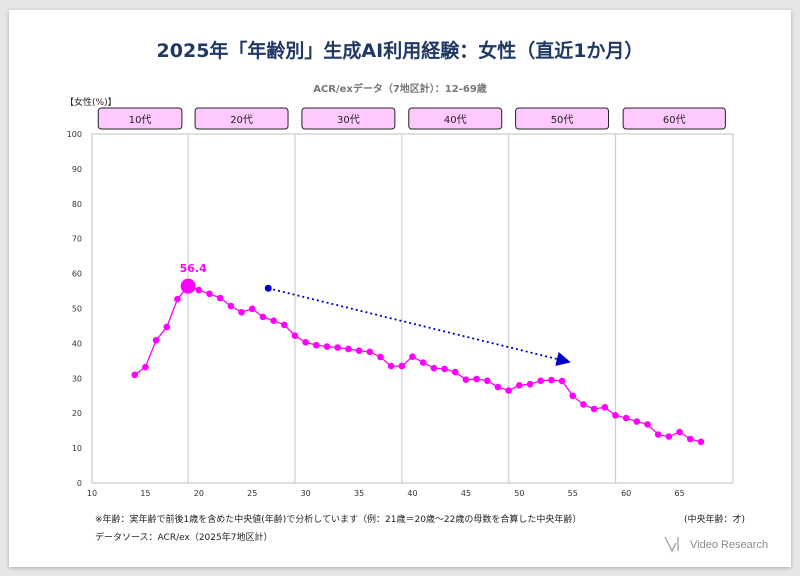  I want to click on y-tick-label: 80, so click(77, 204).